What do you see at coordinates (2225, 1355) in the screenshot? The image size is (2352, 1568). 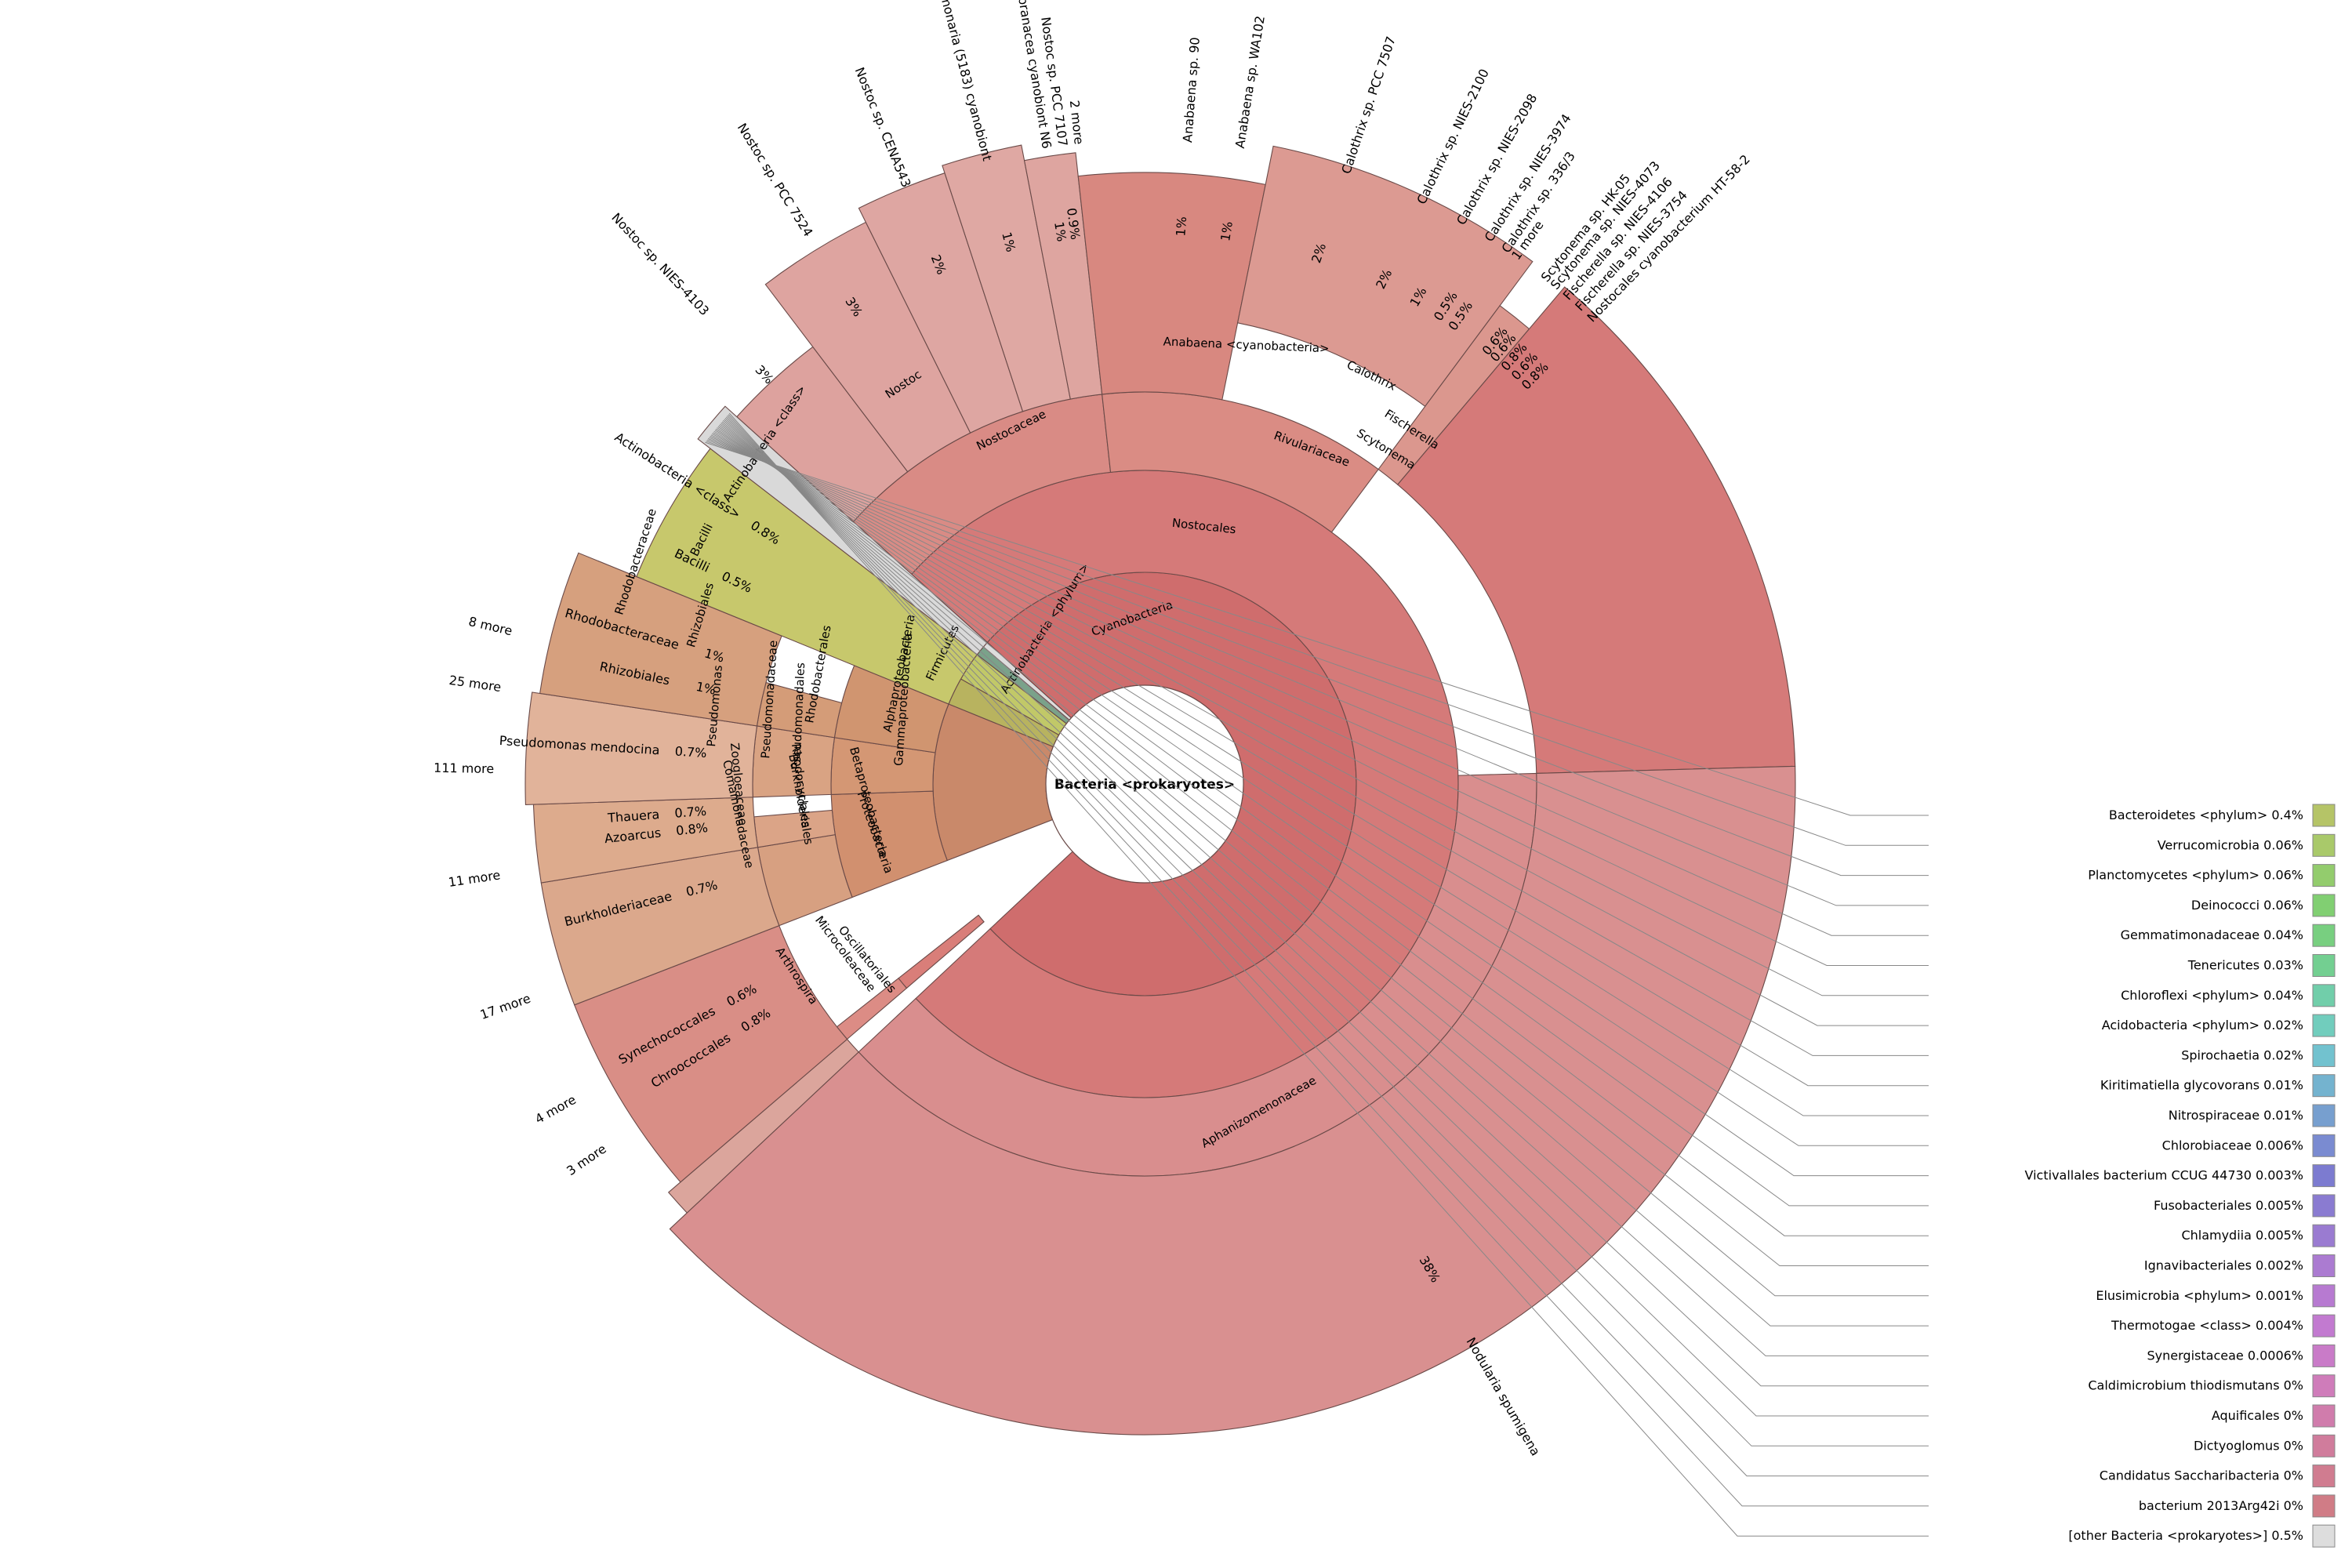 I see `legend-label: Synergistaceae 0.0006%` at bounding box center [2225, 1355].